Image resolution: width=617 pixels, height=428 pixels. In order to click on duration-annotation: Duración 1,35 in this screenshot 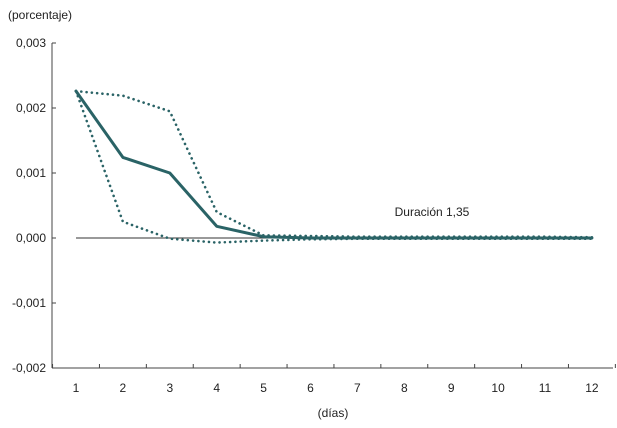, I will do `click(432, 212)`.